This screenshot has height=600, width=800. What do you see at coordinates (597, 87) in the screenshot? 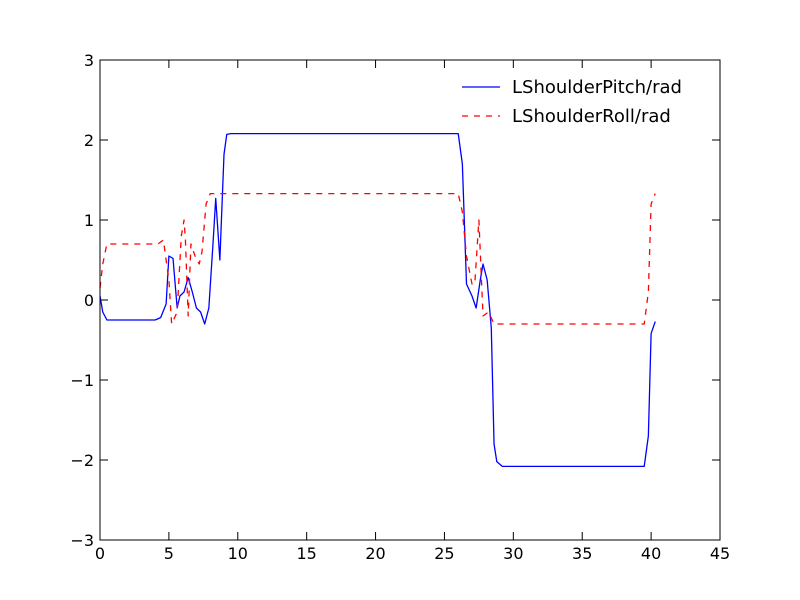
I see `legend-label-1: LShoulderPitch/rad` at bounding box center [597, 87].